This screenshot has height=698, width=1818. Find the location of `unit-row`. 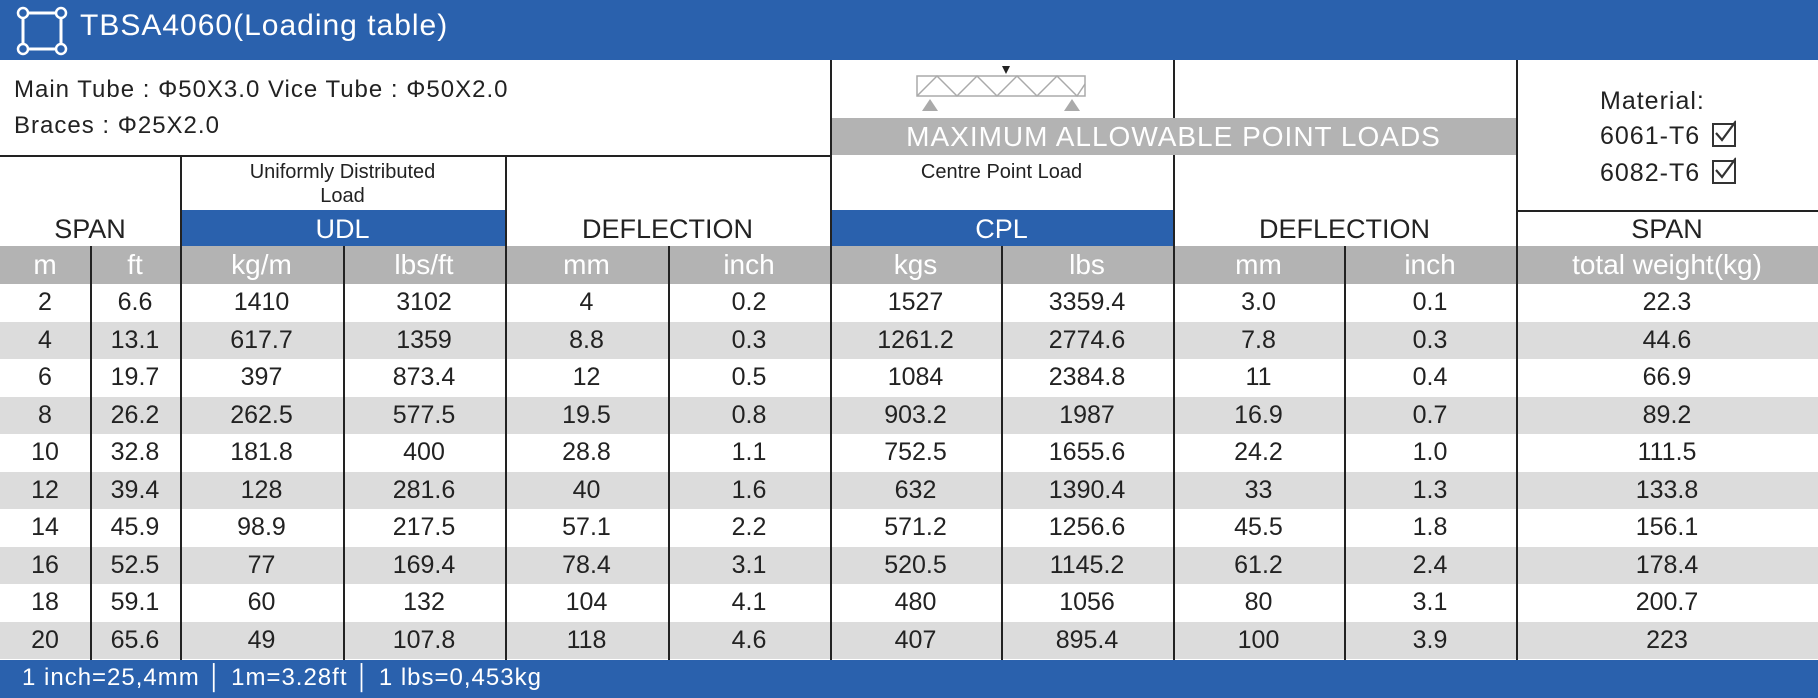

unit-row is located at coordinates (909, 265).